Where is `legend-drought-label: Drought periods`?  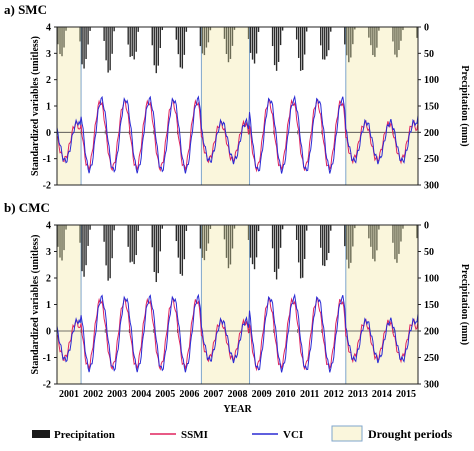
legend-drought-label: Drought periods is located at coordinates (410, 434).